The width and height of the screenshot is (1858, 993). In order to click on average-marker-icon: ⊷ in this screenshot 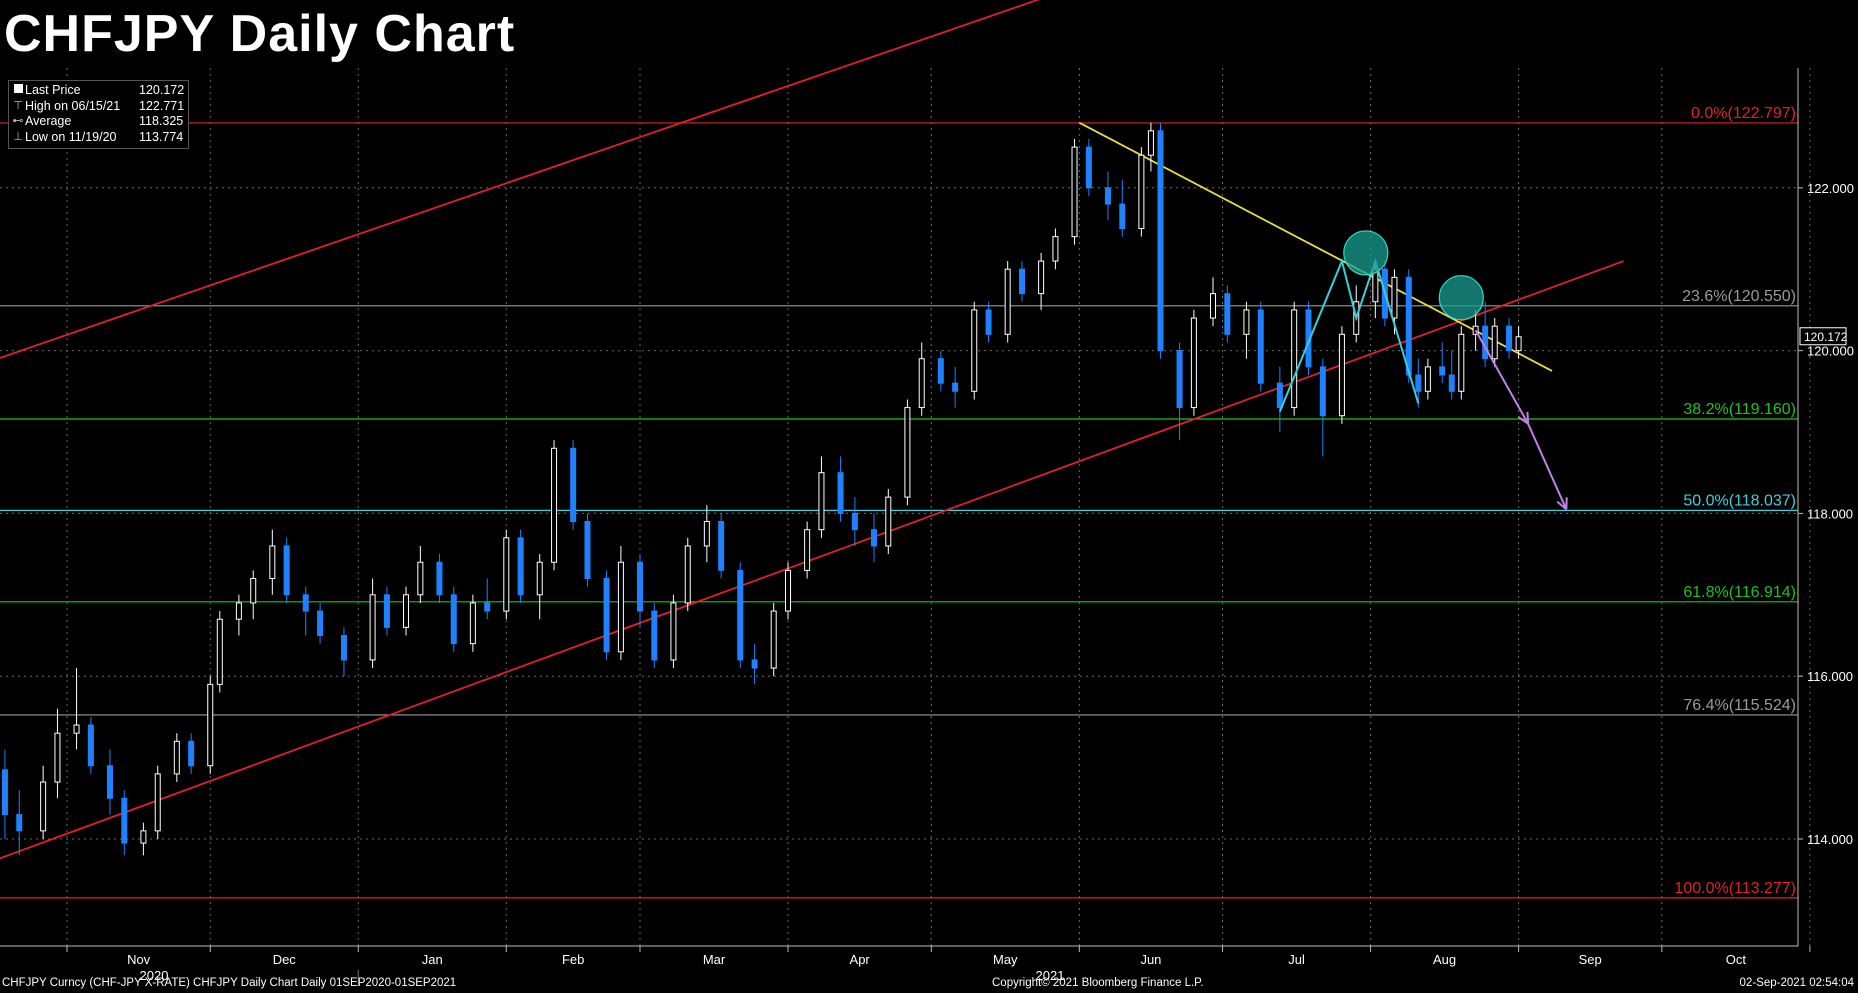, I will do `click(18, 121)`.